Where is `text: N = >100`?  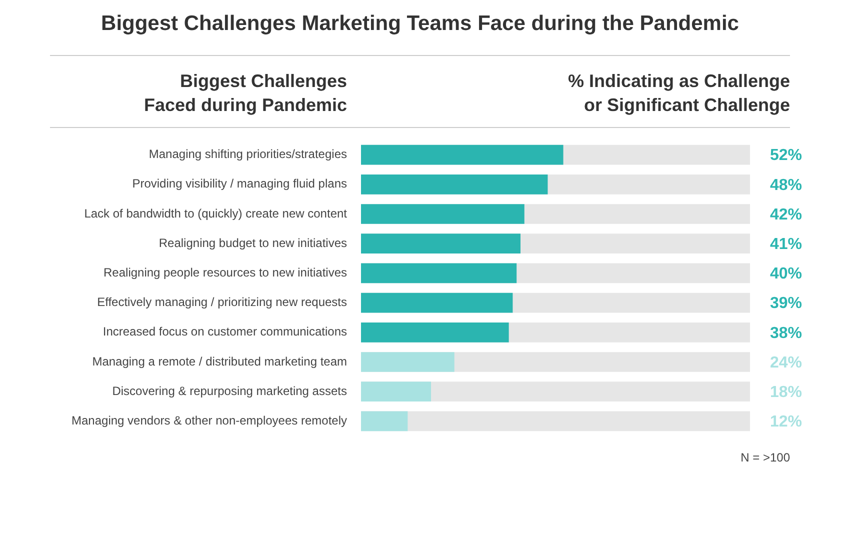 text: N = >100 is located at coordinates (765, 457).